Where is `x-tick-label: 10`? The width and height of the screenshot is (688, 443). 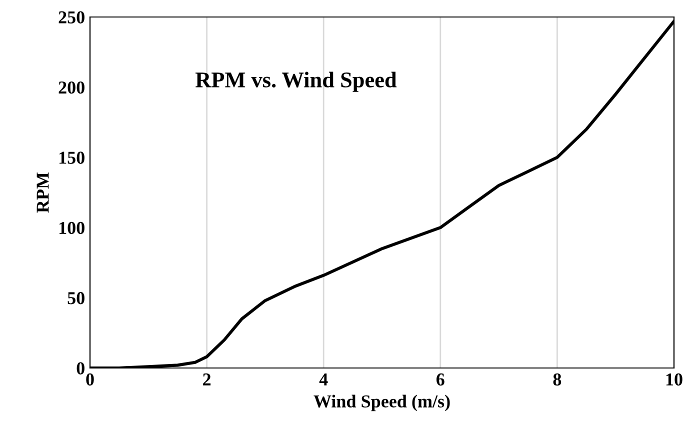 x-tick-label: 10 is located at coordinates (674, 379).